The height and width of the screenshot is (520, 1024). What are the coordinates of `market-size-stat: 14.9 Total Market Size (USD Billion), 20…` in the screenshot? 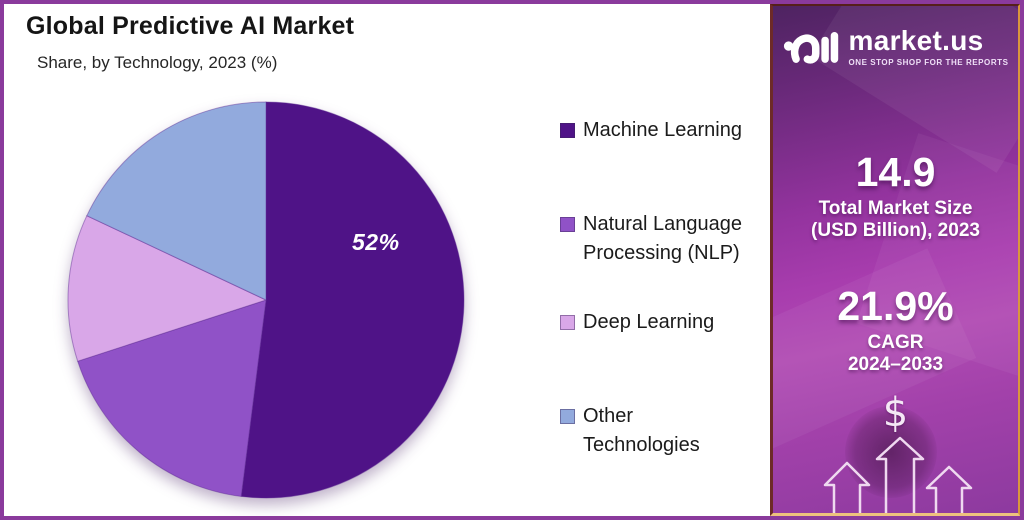 It's located at (895, 197).